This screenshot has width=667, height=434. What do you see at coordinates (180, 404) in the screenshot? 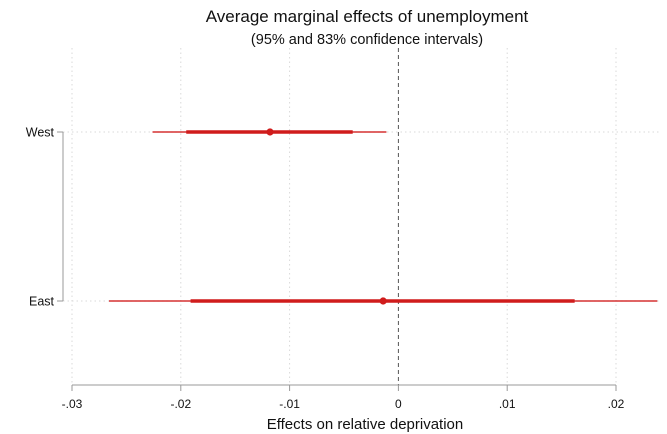
I see `x-tick-label: -.02` at bounding box center [180, 404].